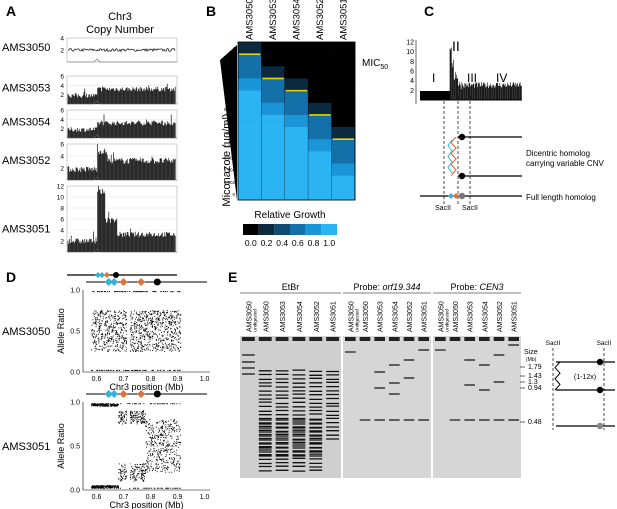 Image resolution: width=617 pixels, height=509 pixels. What do you see at coordinates (320, 20) in the screenshot?
I see `heatmap-column-header: AMS3052` at bounding box center [320, 20].